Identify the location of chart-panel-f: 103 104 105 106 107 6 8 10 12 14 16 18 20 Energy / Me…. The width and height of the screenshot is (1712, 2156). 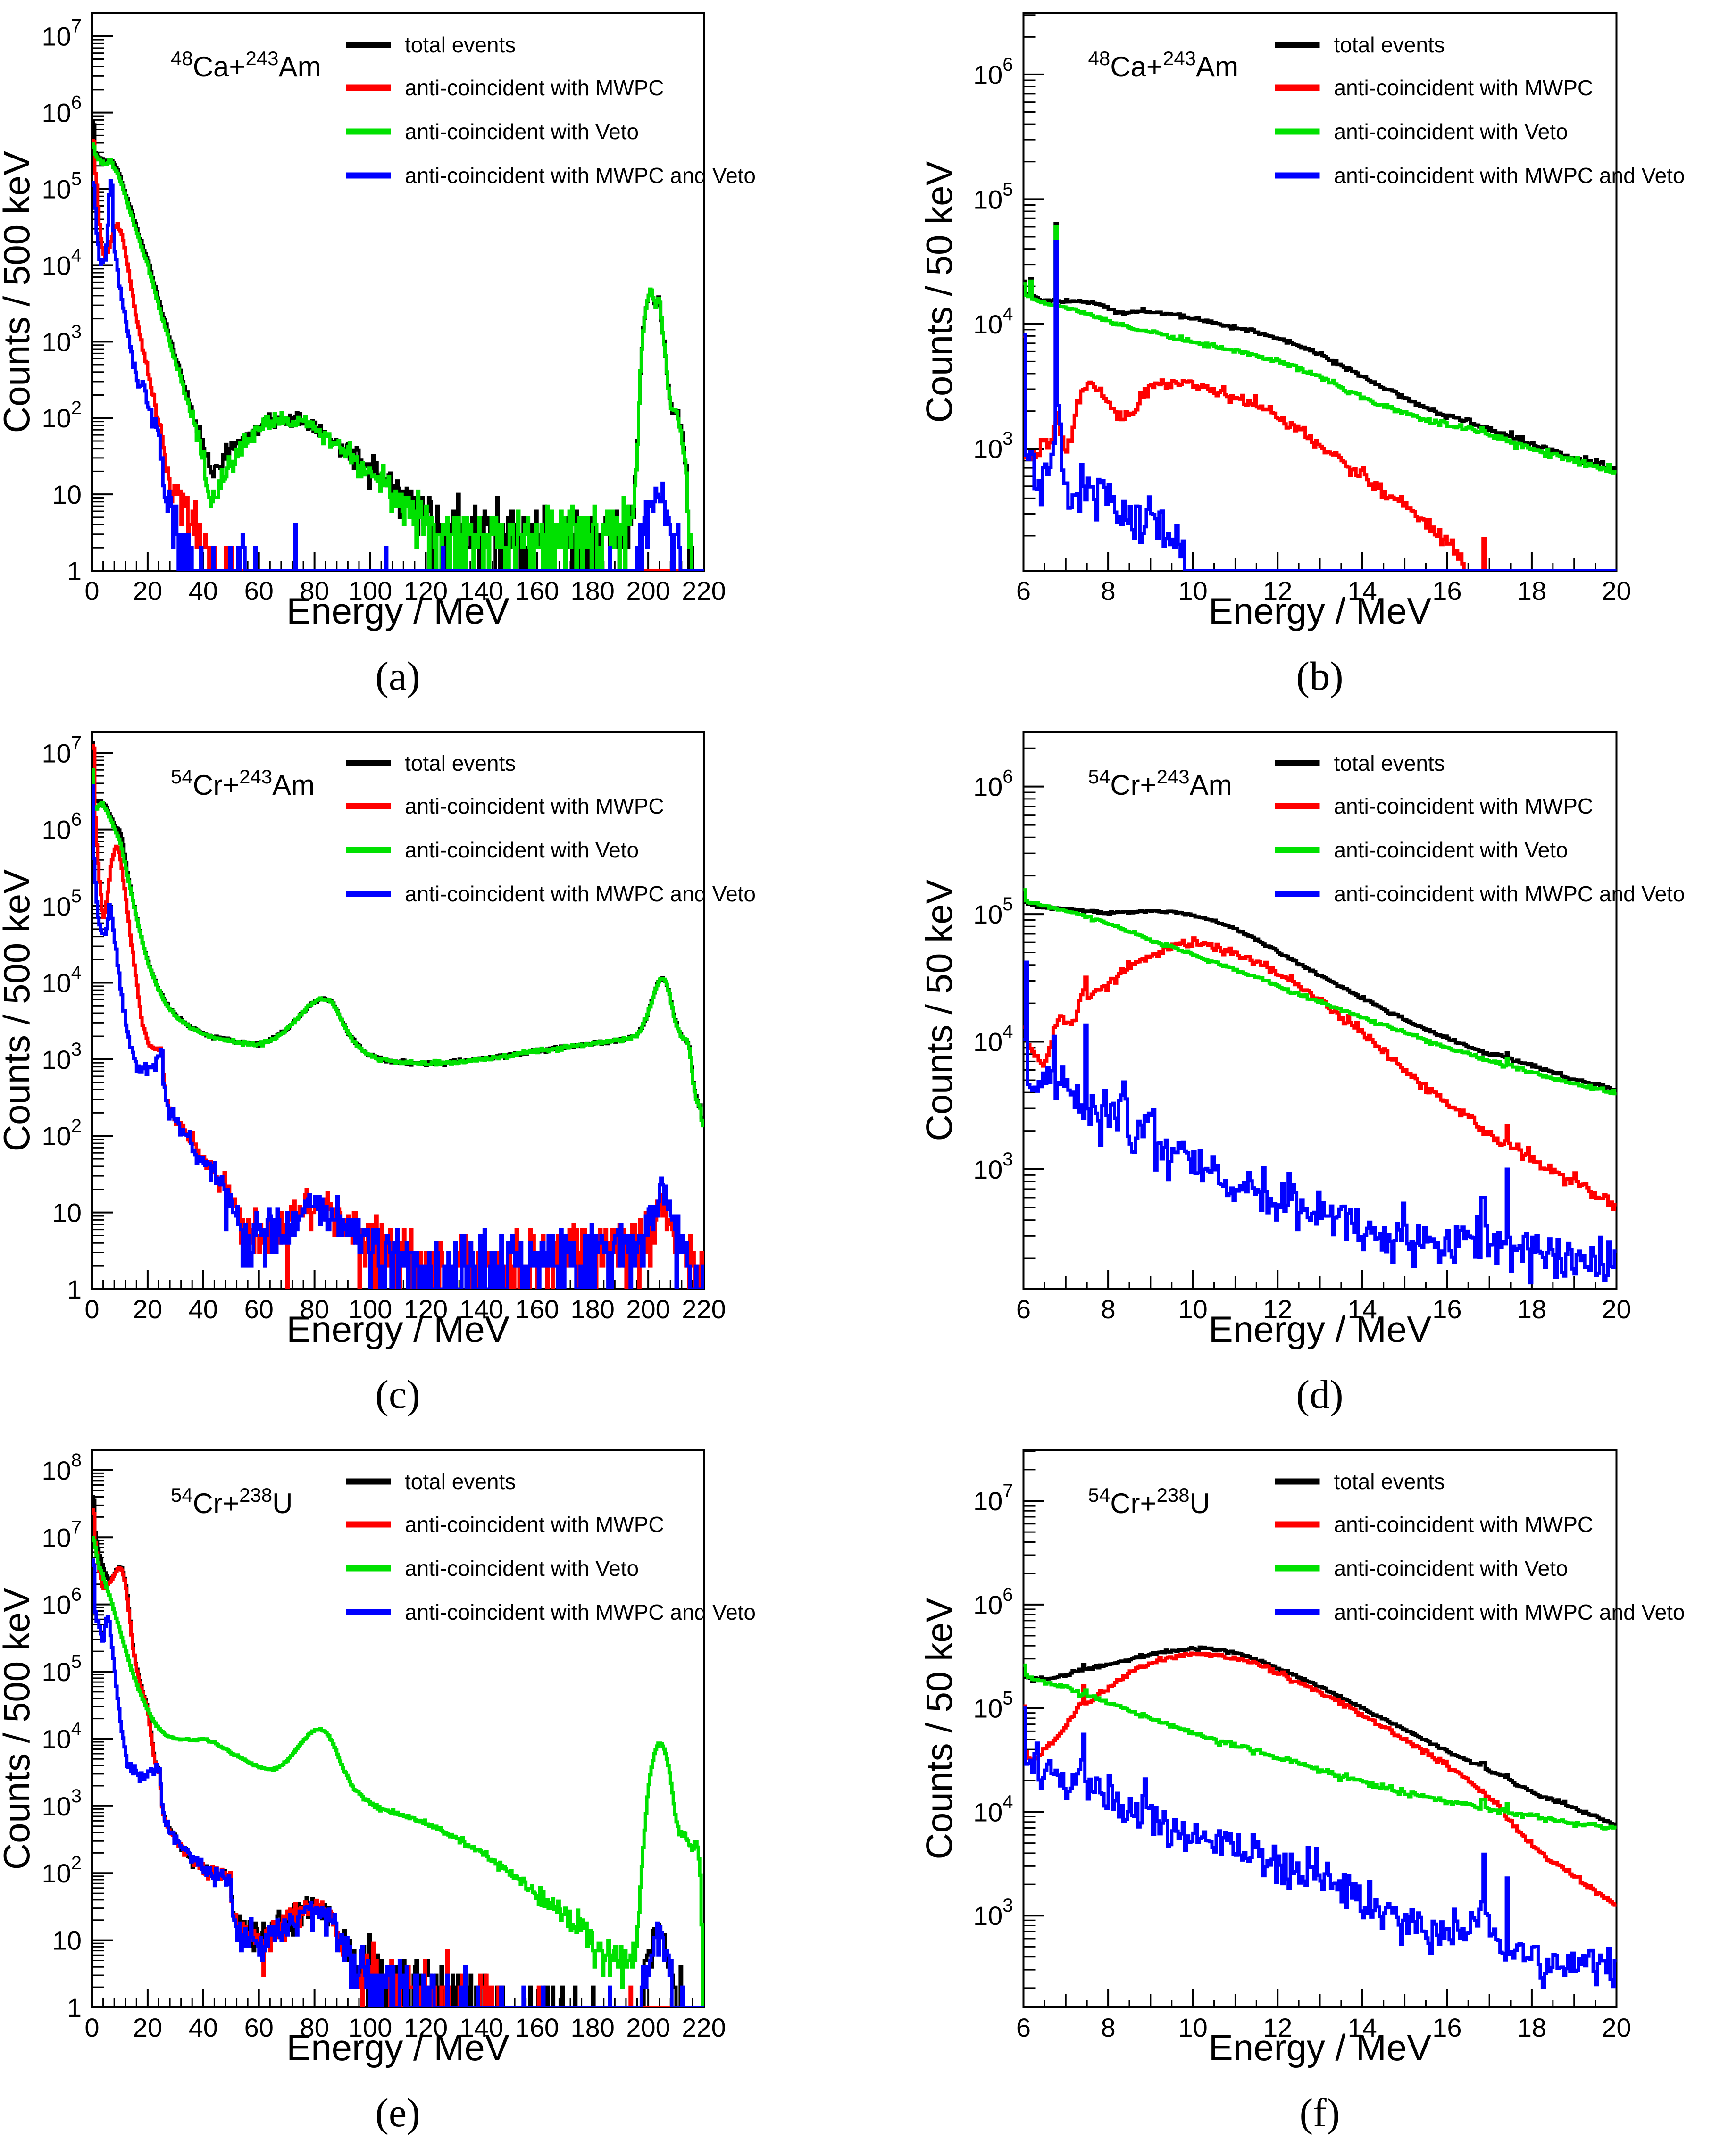
(1302, 1792).